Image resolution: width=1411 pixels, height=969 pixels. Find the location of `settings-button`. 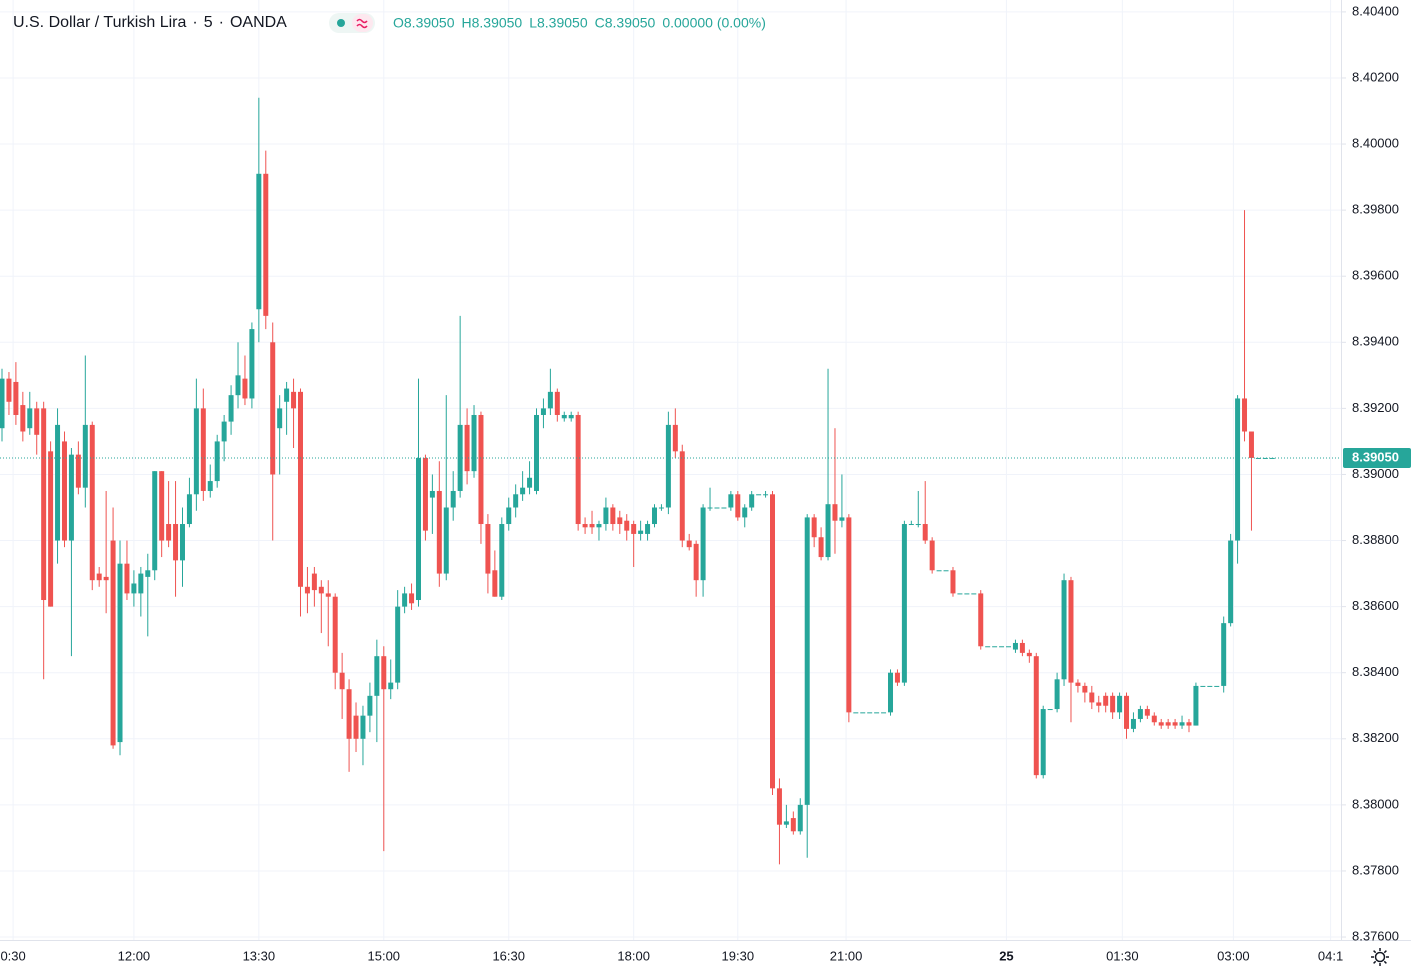

settings-button is located at coordinates (1380, 957).